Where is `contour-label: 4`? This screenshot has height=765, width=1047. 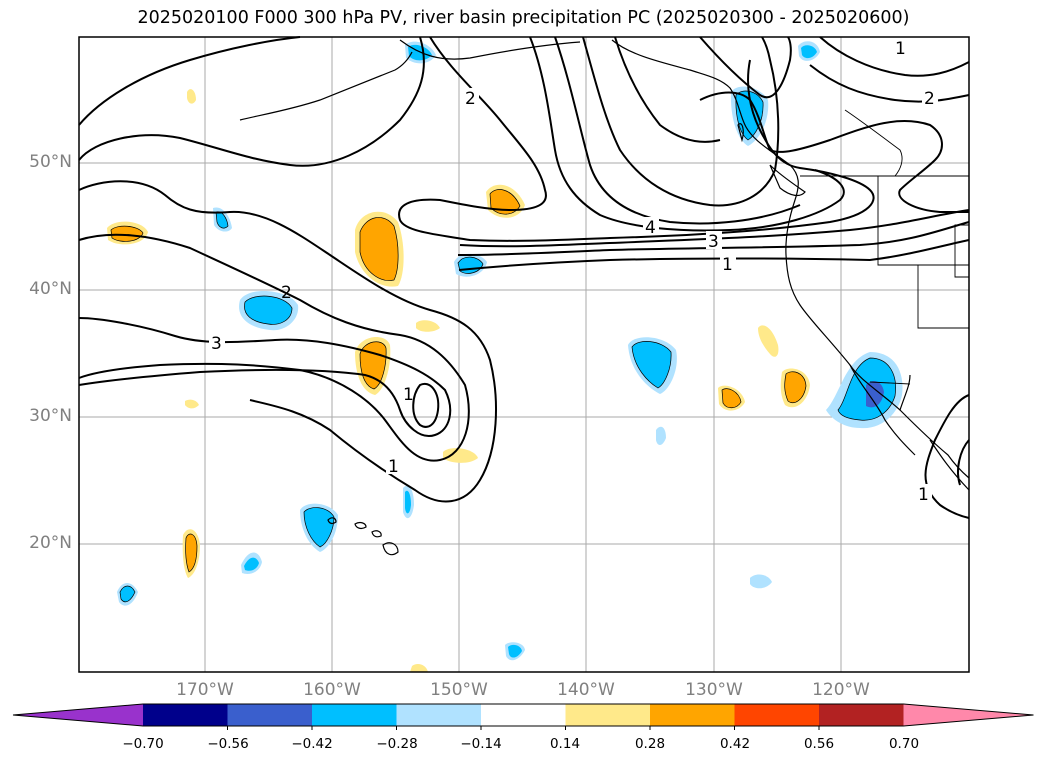 contour-label: 4 is located at coordinates (650, 228).